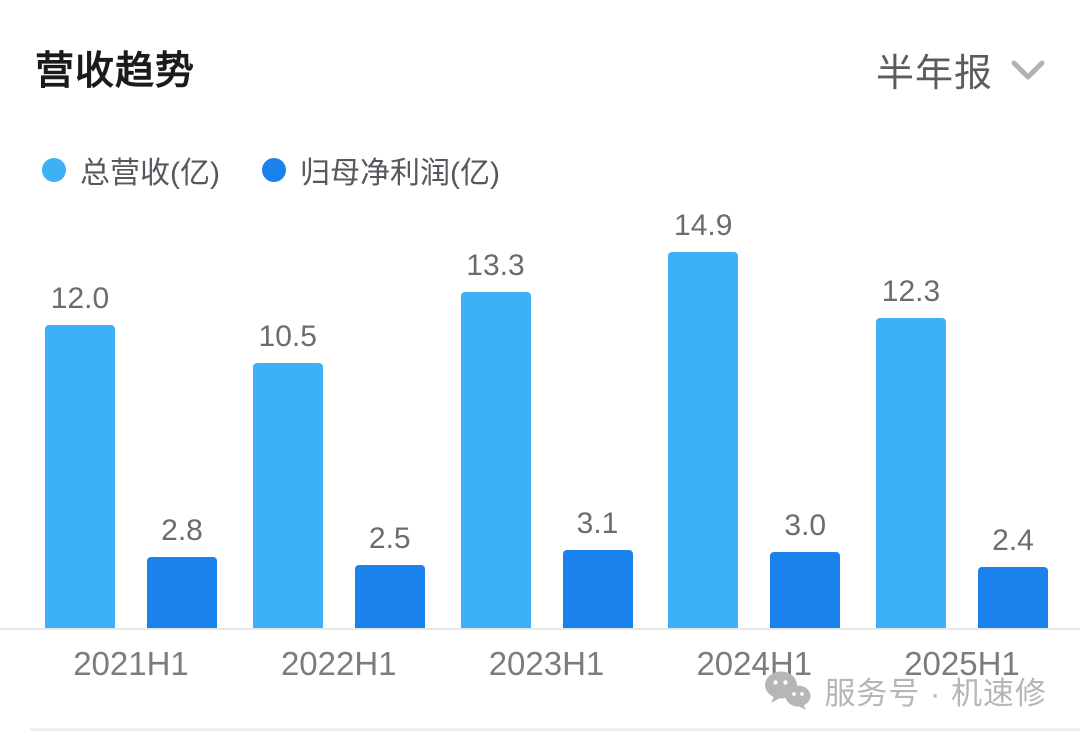  What do you see at coordinates (703, 225) in the screenshot?
I see `bar-value-label: 14.9` at bounding box center [703, 225].